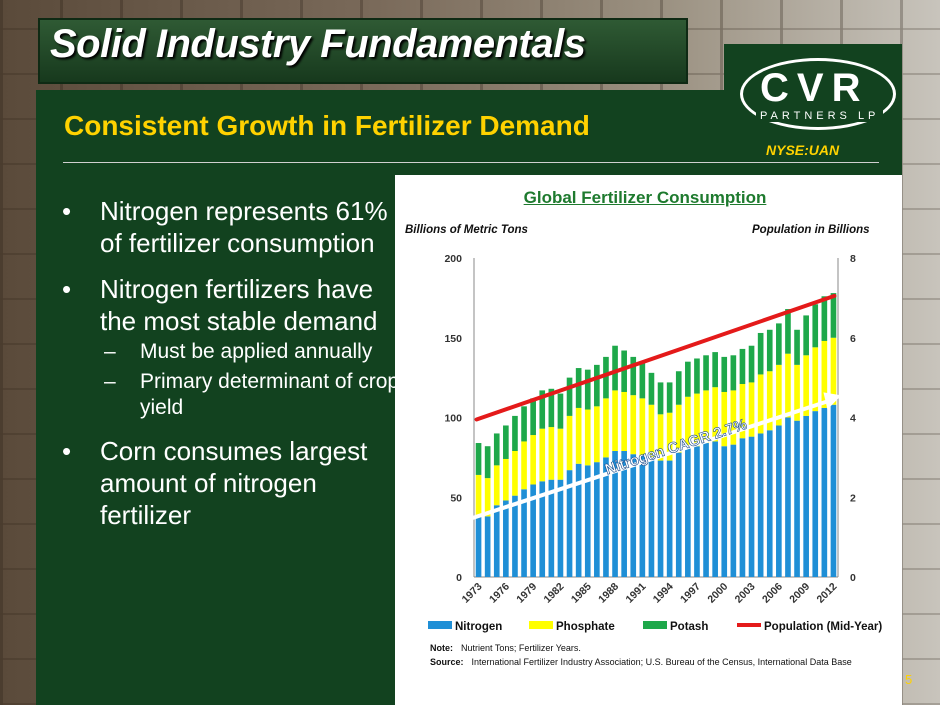  Describe the element at coordinates (832, 401) in the screenshot. I see `trend-arrowhead-icon` at that location.